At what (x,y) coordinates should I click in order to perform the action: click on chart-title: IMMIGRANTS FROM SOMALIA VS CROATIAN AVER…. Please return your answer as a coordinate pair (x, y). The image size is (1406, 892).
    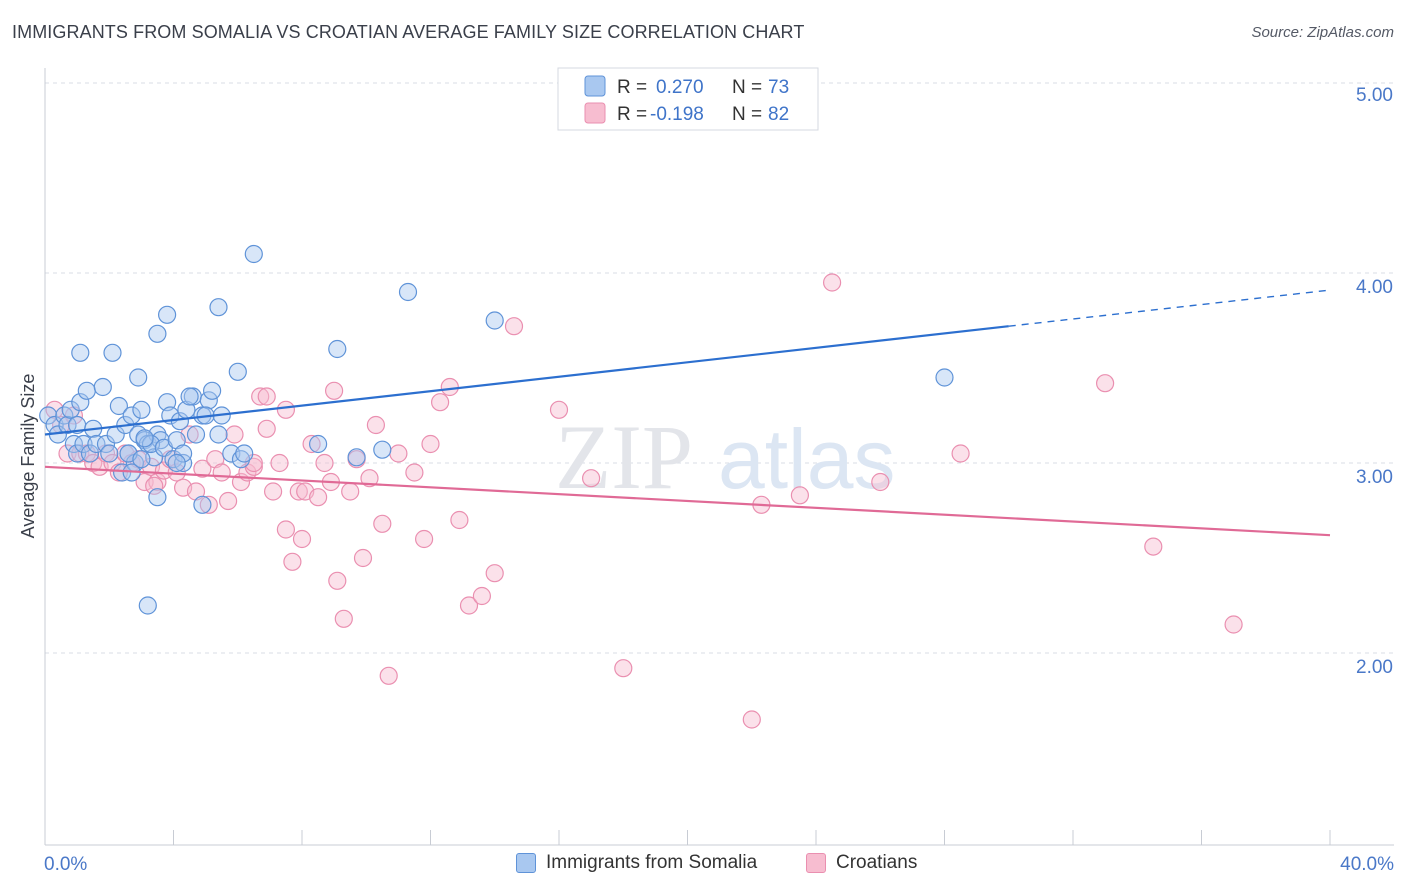
    Looking at the image, I should click on (408, 32).